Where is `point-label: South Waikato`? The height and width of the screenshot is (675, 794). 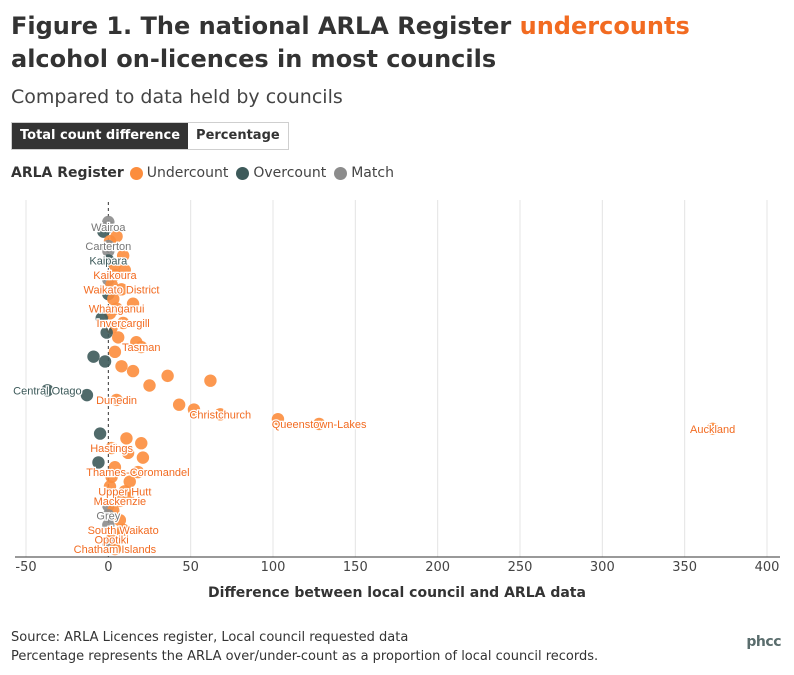 point-label: South Waikato is located at coordinates (123, 531).